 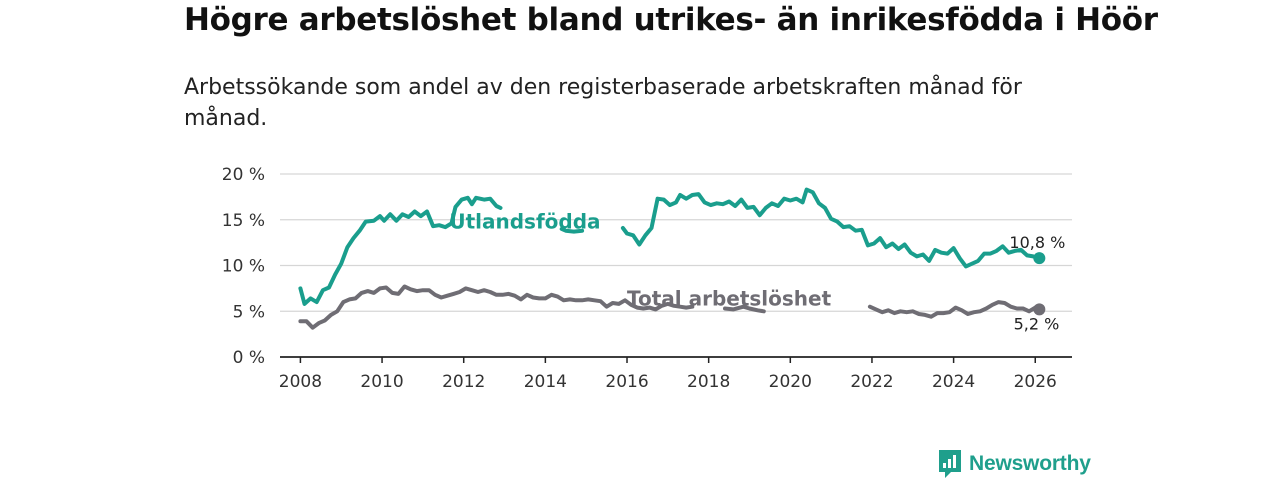 What do you see at coordinates (249, 312) in the screenshot?
I see `y-tick-label: 5 %` at bounding box center [249, 312].